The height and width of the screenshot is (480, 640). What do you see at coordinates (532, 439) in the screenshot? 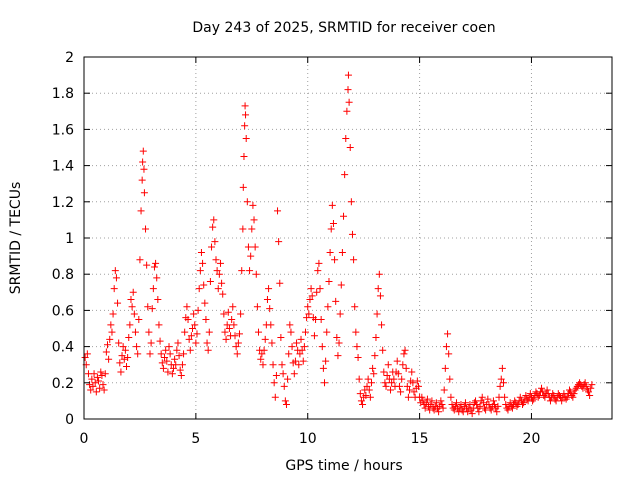
I see `x-tick-label: 20` at bounding box center [532, 439].